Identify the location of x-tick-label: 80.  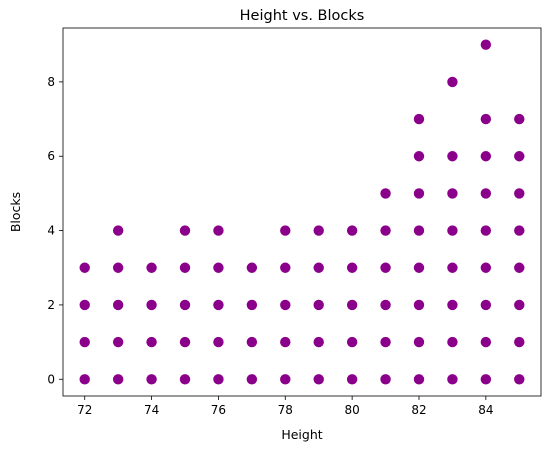
(351, 410).